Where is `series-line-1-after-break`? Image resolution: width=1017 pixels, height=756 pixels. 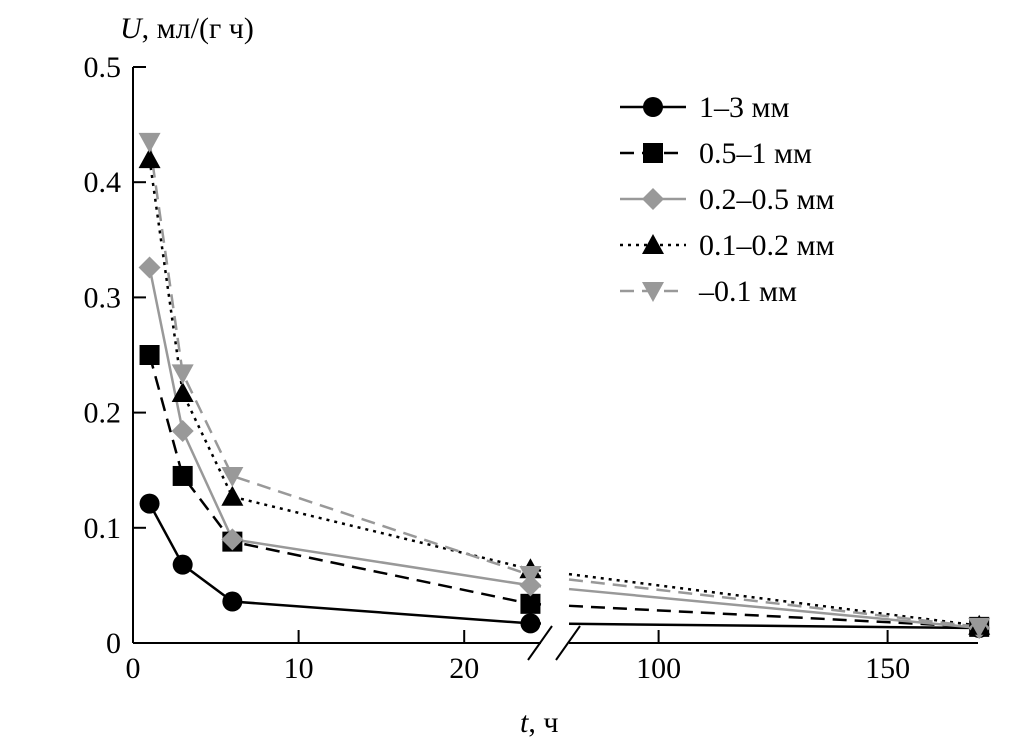 series-line-1-after-break is located at coordinates (774, 626).